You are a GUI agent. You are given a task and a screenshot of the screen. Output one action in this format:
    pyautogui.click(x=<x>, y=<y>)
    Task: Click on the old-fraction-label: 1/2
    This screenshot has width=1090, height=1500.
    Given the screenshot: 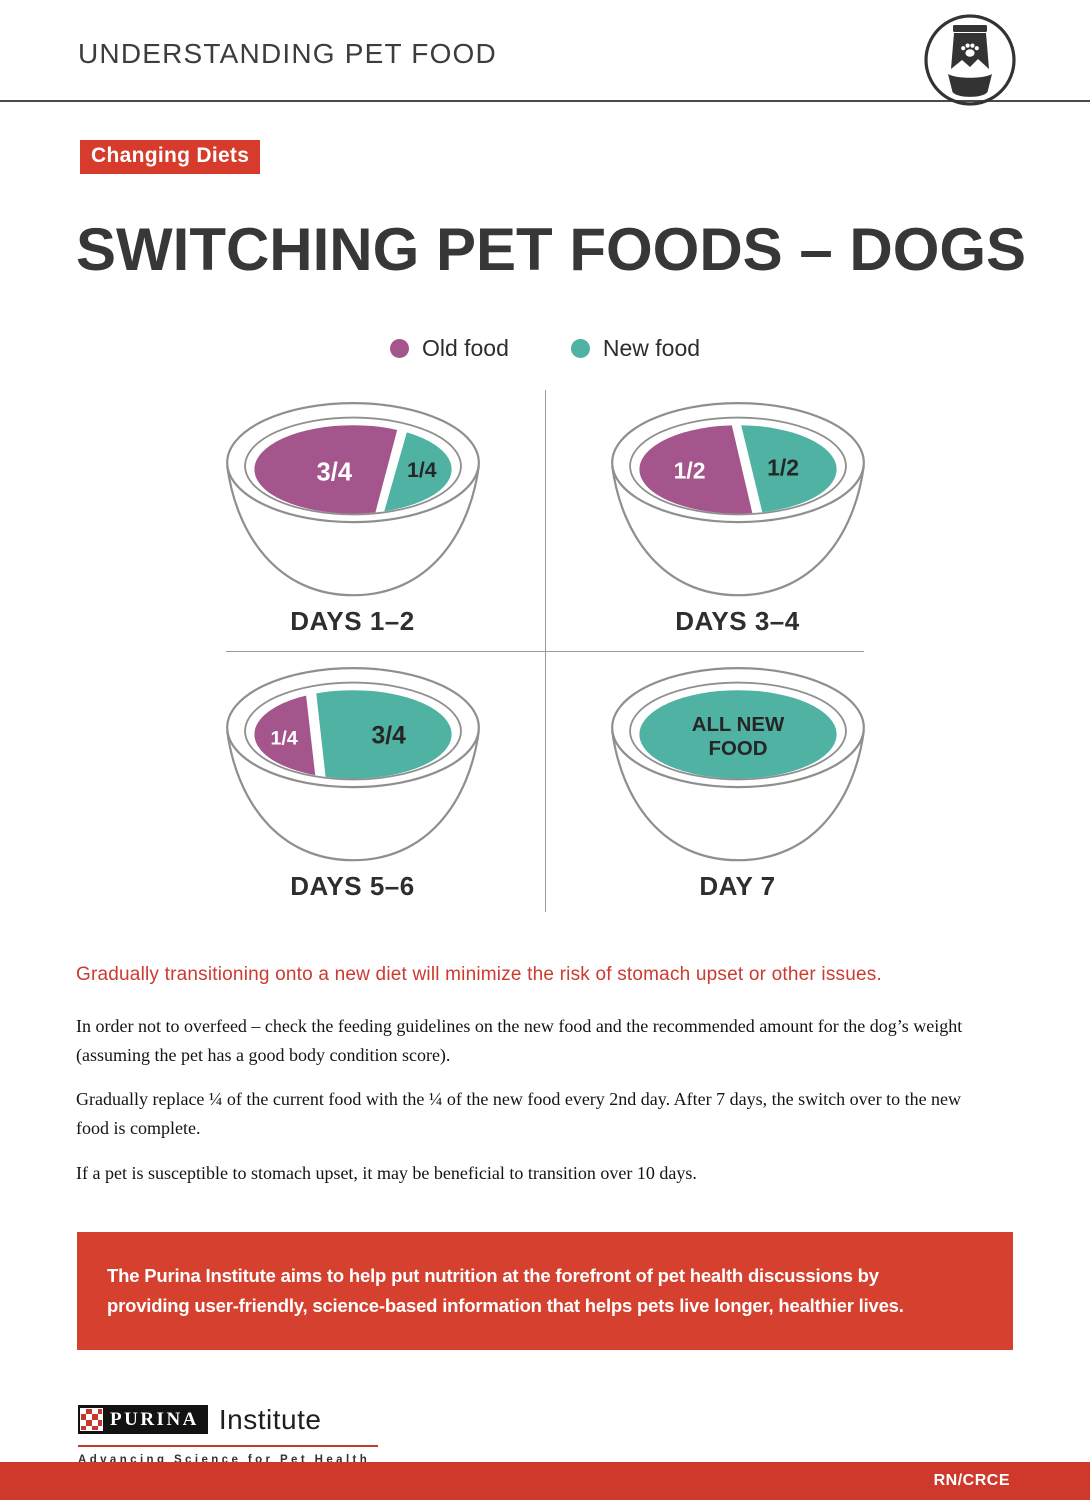 What is the action you would take?
    pyautogui.click(x=689, y=471)
    